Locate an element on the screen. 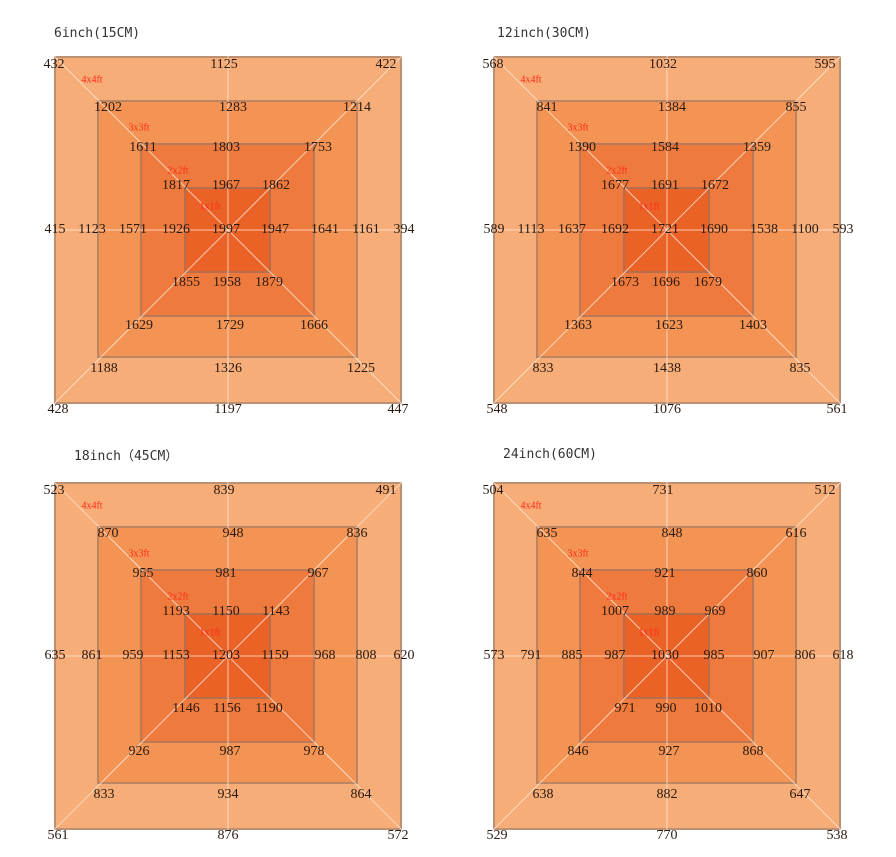 The width and height of the screenshot is (896, 857). ppfd-ring1-right: 394 is located at coordinates (404, 229).